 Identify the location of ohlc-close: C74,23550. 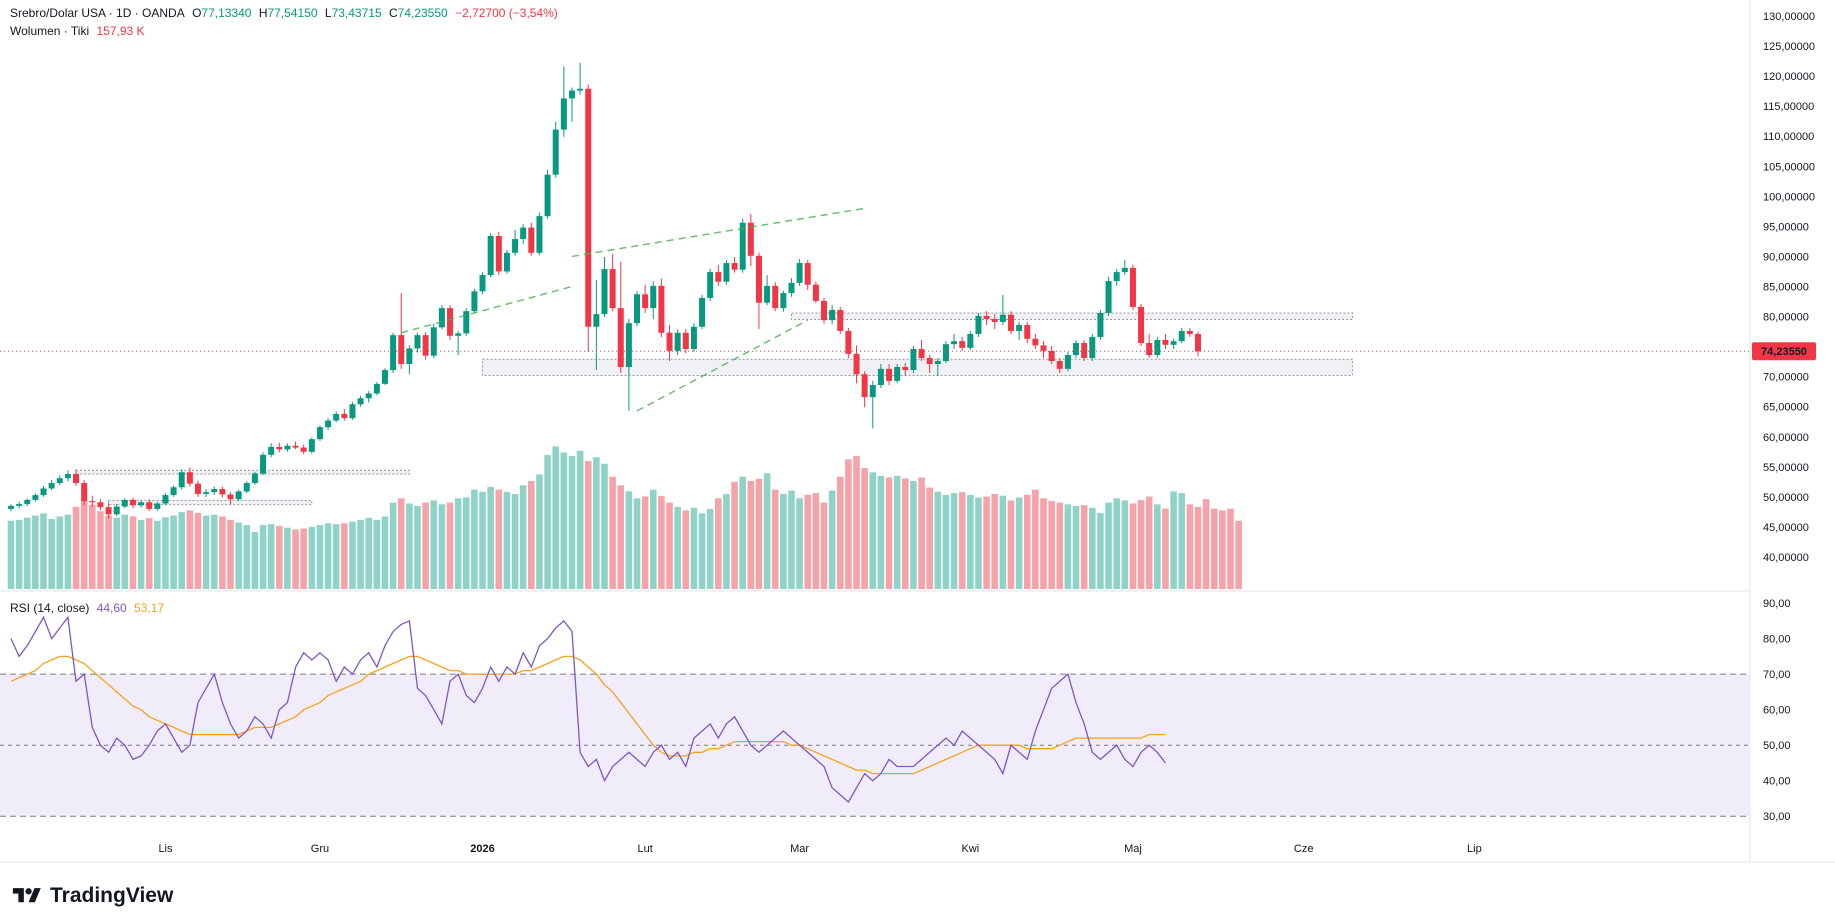
(418, 13).